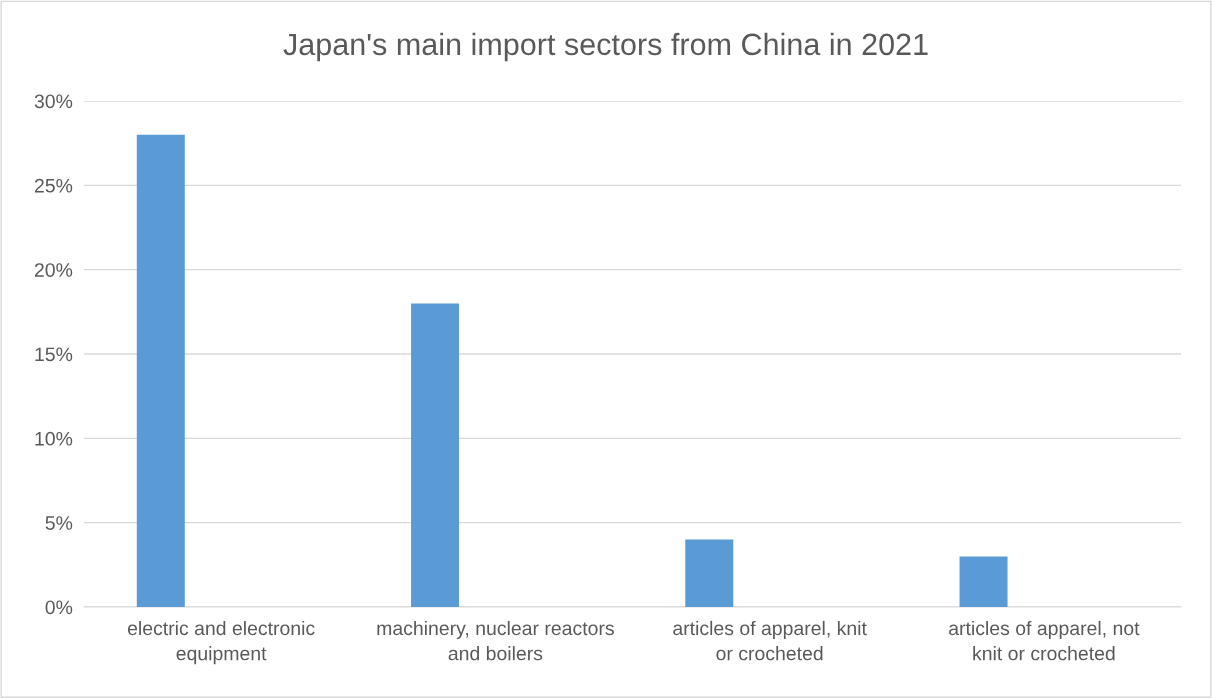 The image size is (1212, 698). I want to click on y-tick-label: 20%, so click(53, 270).